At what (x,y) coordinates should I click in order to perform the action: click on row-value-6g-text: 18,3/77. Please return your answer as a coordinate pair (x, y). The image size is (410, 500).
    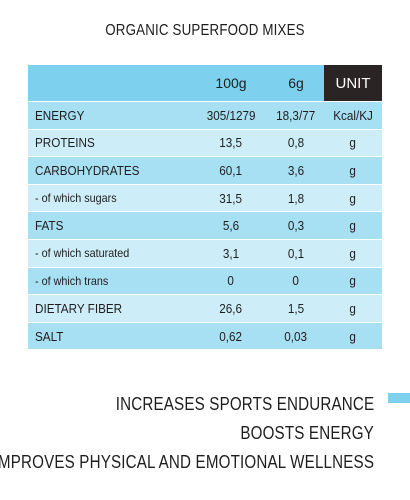
    Looking at the image, I should click on (296, 115).